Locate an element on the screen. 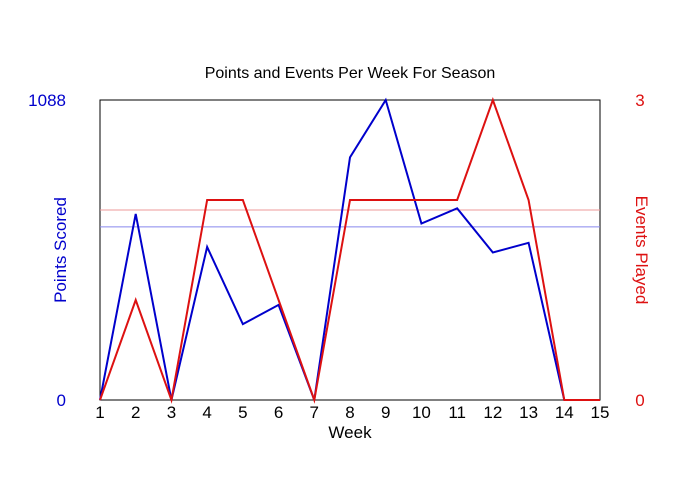 Image resolution: width=700 pixels, height=500 pixels. x-tick-label: 6 is located at coordinates (278, 412).